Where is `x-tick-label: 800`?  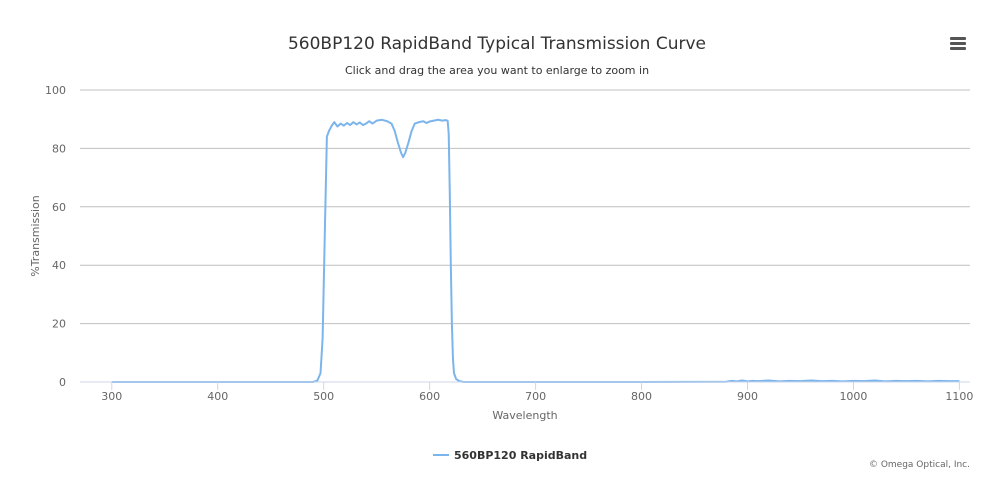 x-tick-label: 800 is located at coordinates (641, 396).